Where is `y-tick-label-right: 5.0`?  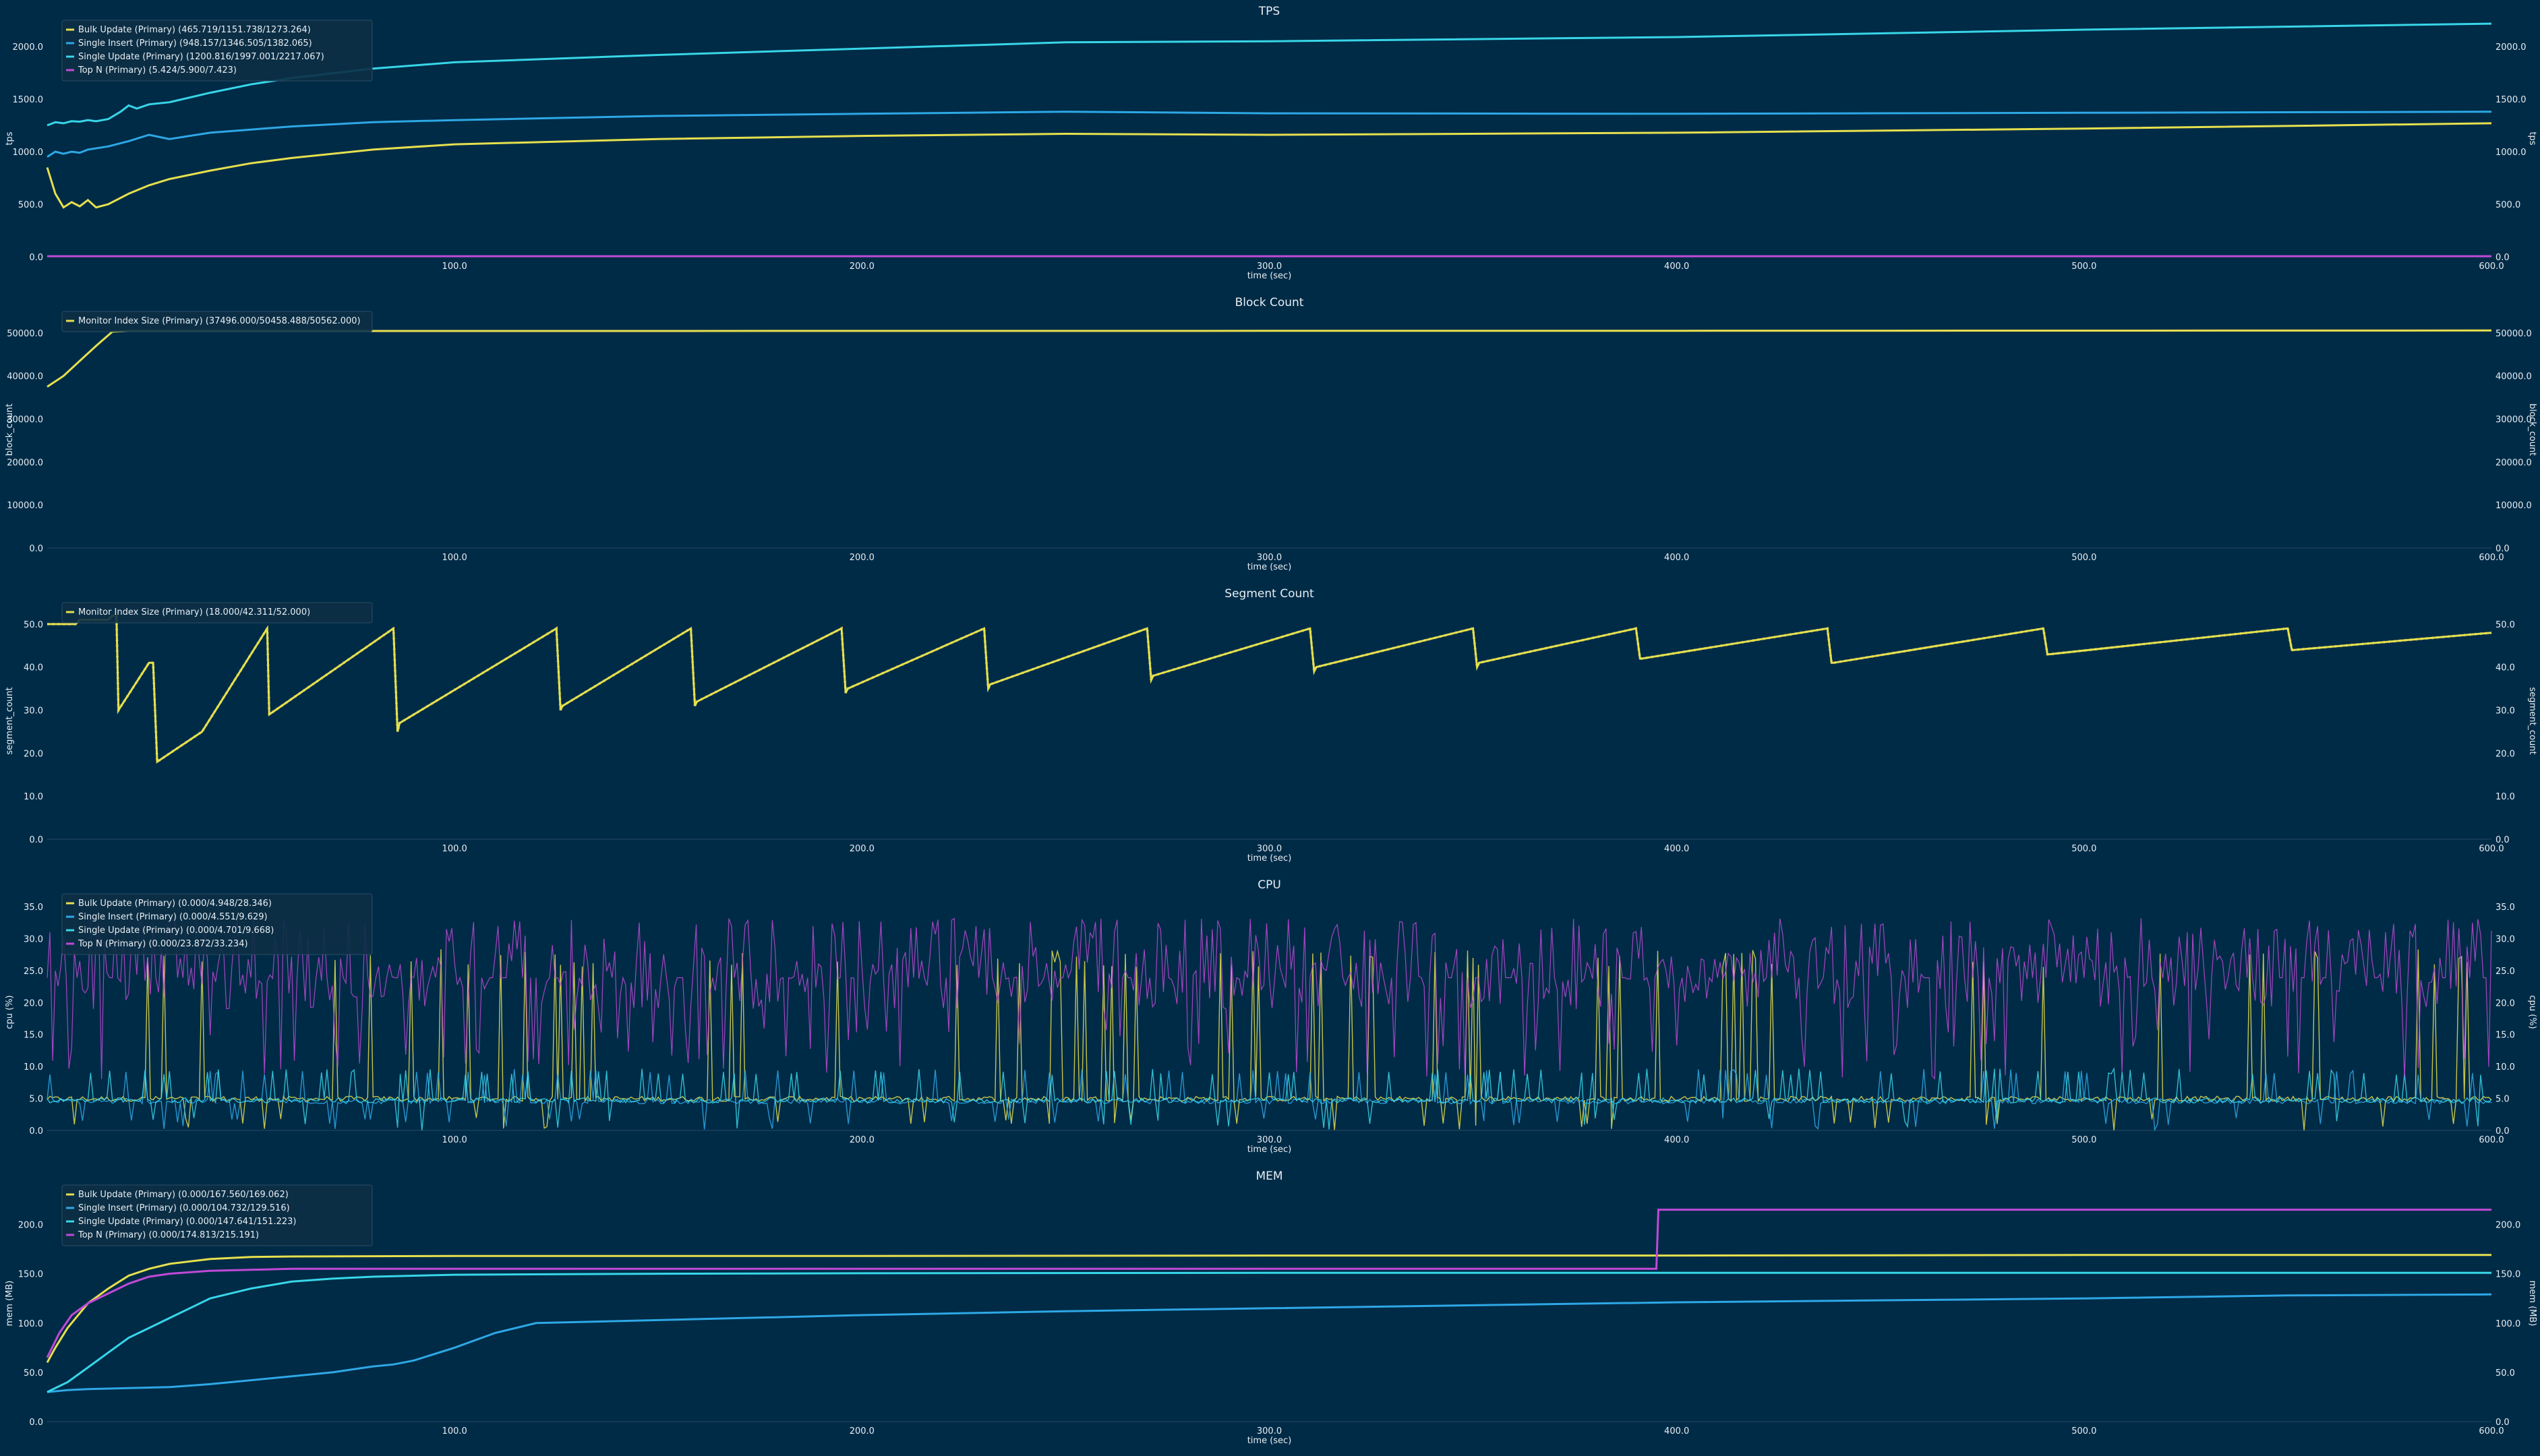 y-tick-label-right: 5.0 is located at coordinates (2502, 1100).